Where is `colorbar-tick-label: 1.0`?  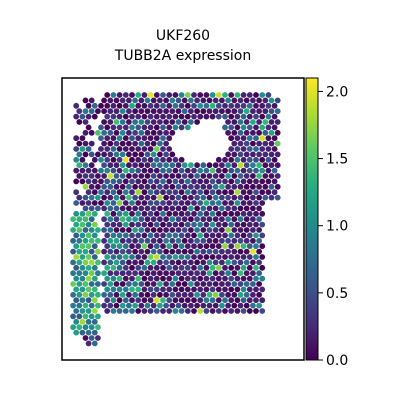 colorbar-tick-label: 1.0 is located at coordinates (337, 227).